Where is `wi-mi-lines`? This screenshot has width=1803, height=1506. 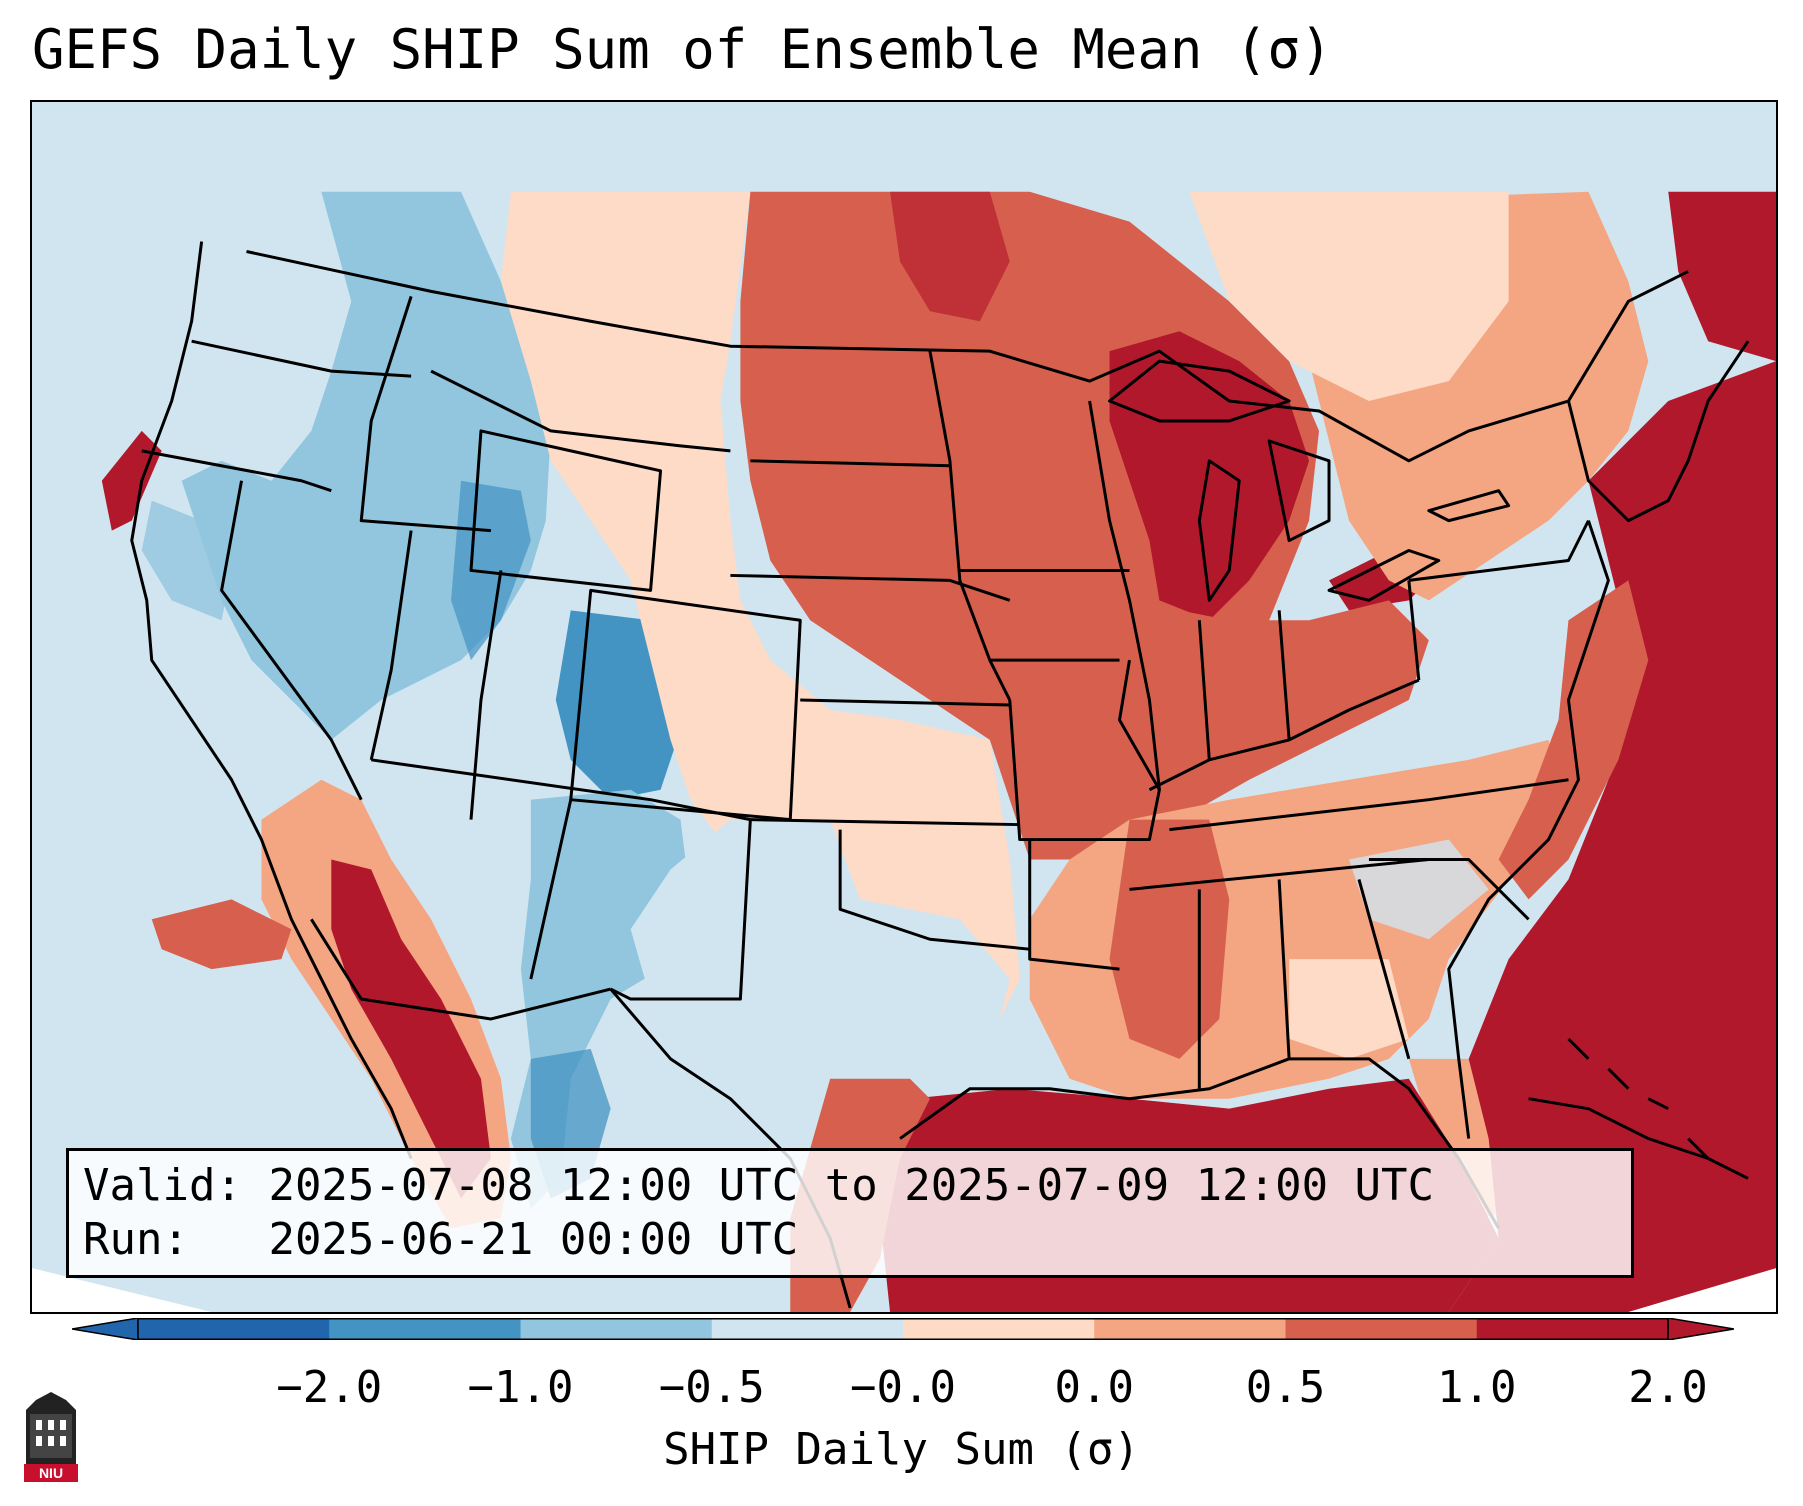 wi-mi-lines is located at coordinates (1124, 595).